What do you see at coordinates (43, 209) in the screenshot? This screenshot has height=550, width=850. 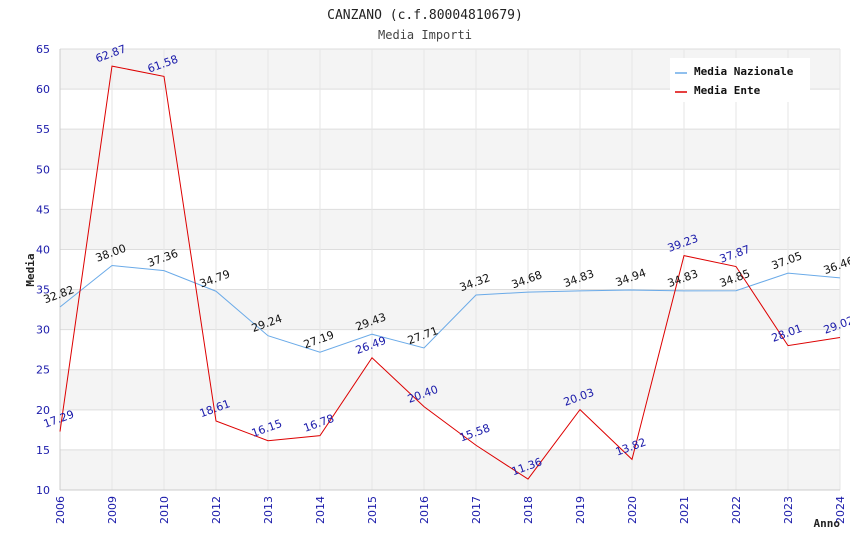 I see `y-tick-label: 45` at bounding box center [43, 209].